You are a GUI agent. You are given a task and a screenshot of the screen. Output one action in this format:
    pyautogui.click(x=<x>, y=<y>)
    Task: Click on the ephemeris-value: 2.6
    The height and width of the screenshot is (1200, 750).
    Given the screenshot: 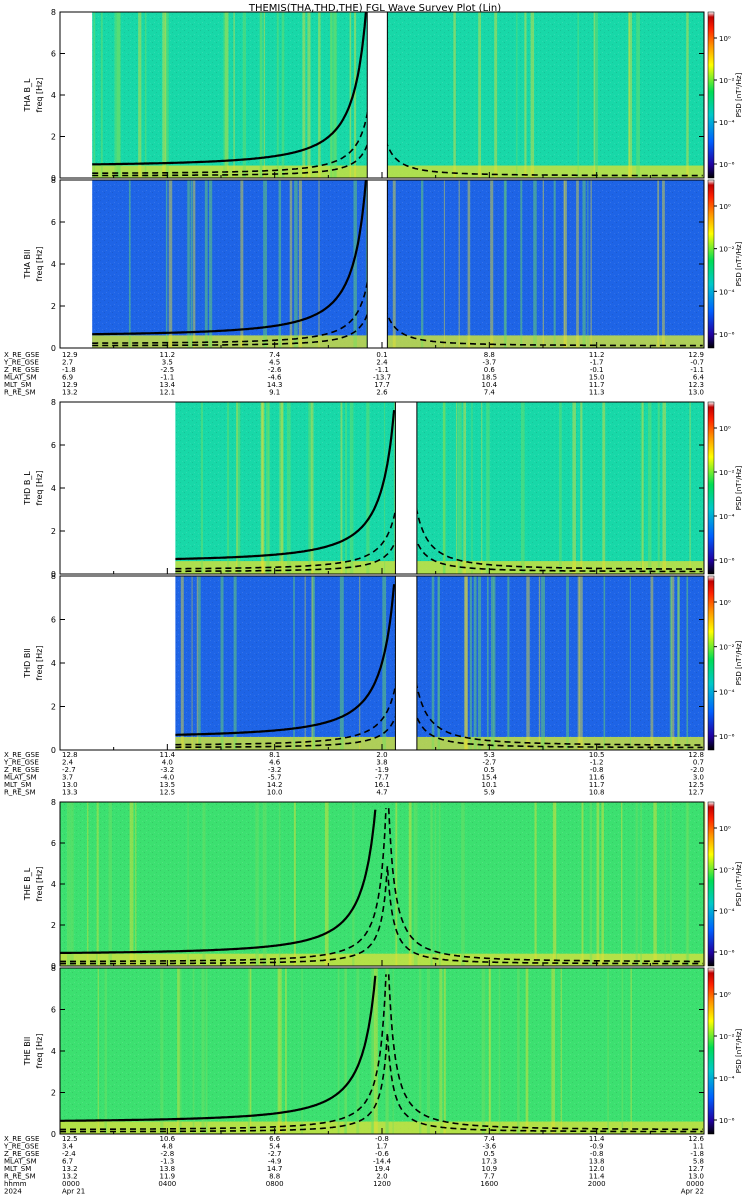 What is the action you would take?
    pyautogui.click(x=382, y=393)
    